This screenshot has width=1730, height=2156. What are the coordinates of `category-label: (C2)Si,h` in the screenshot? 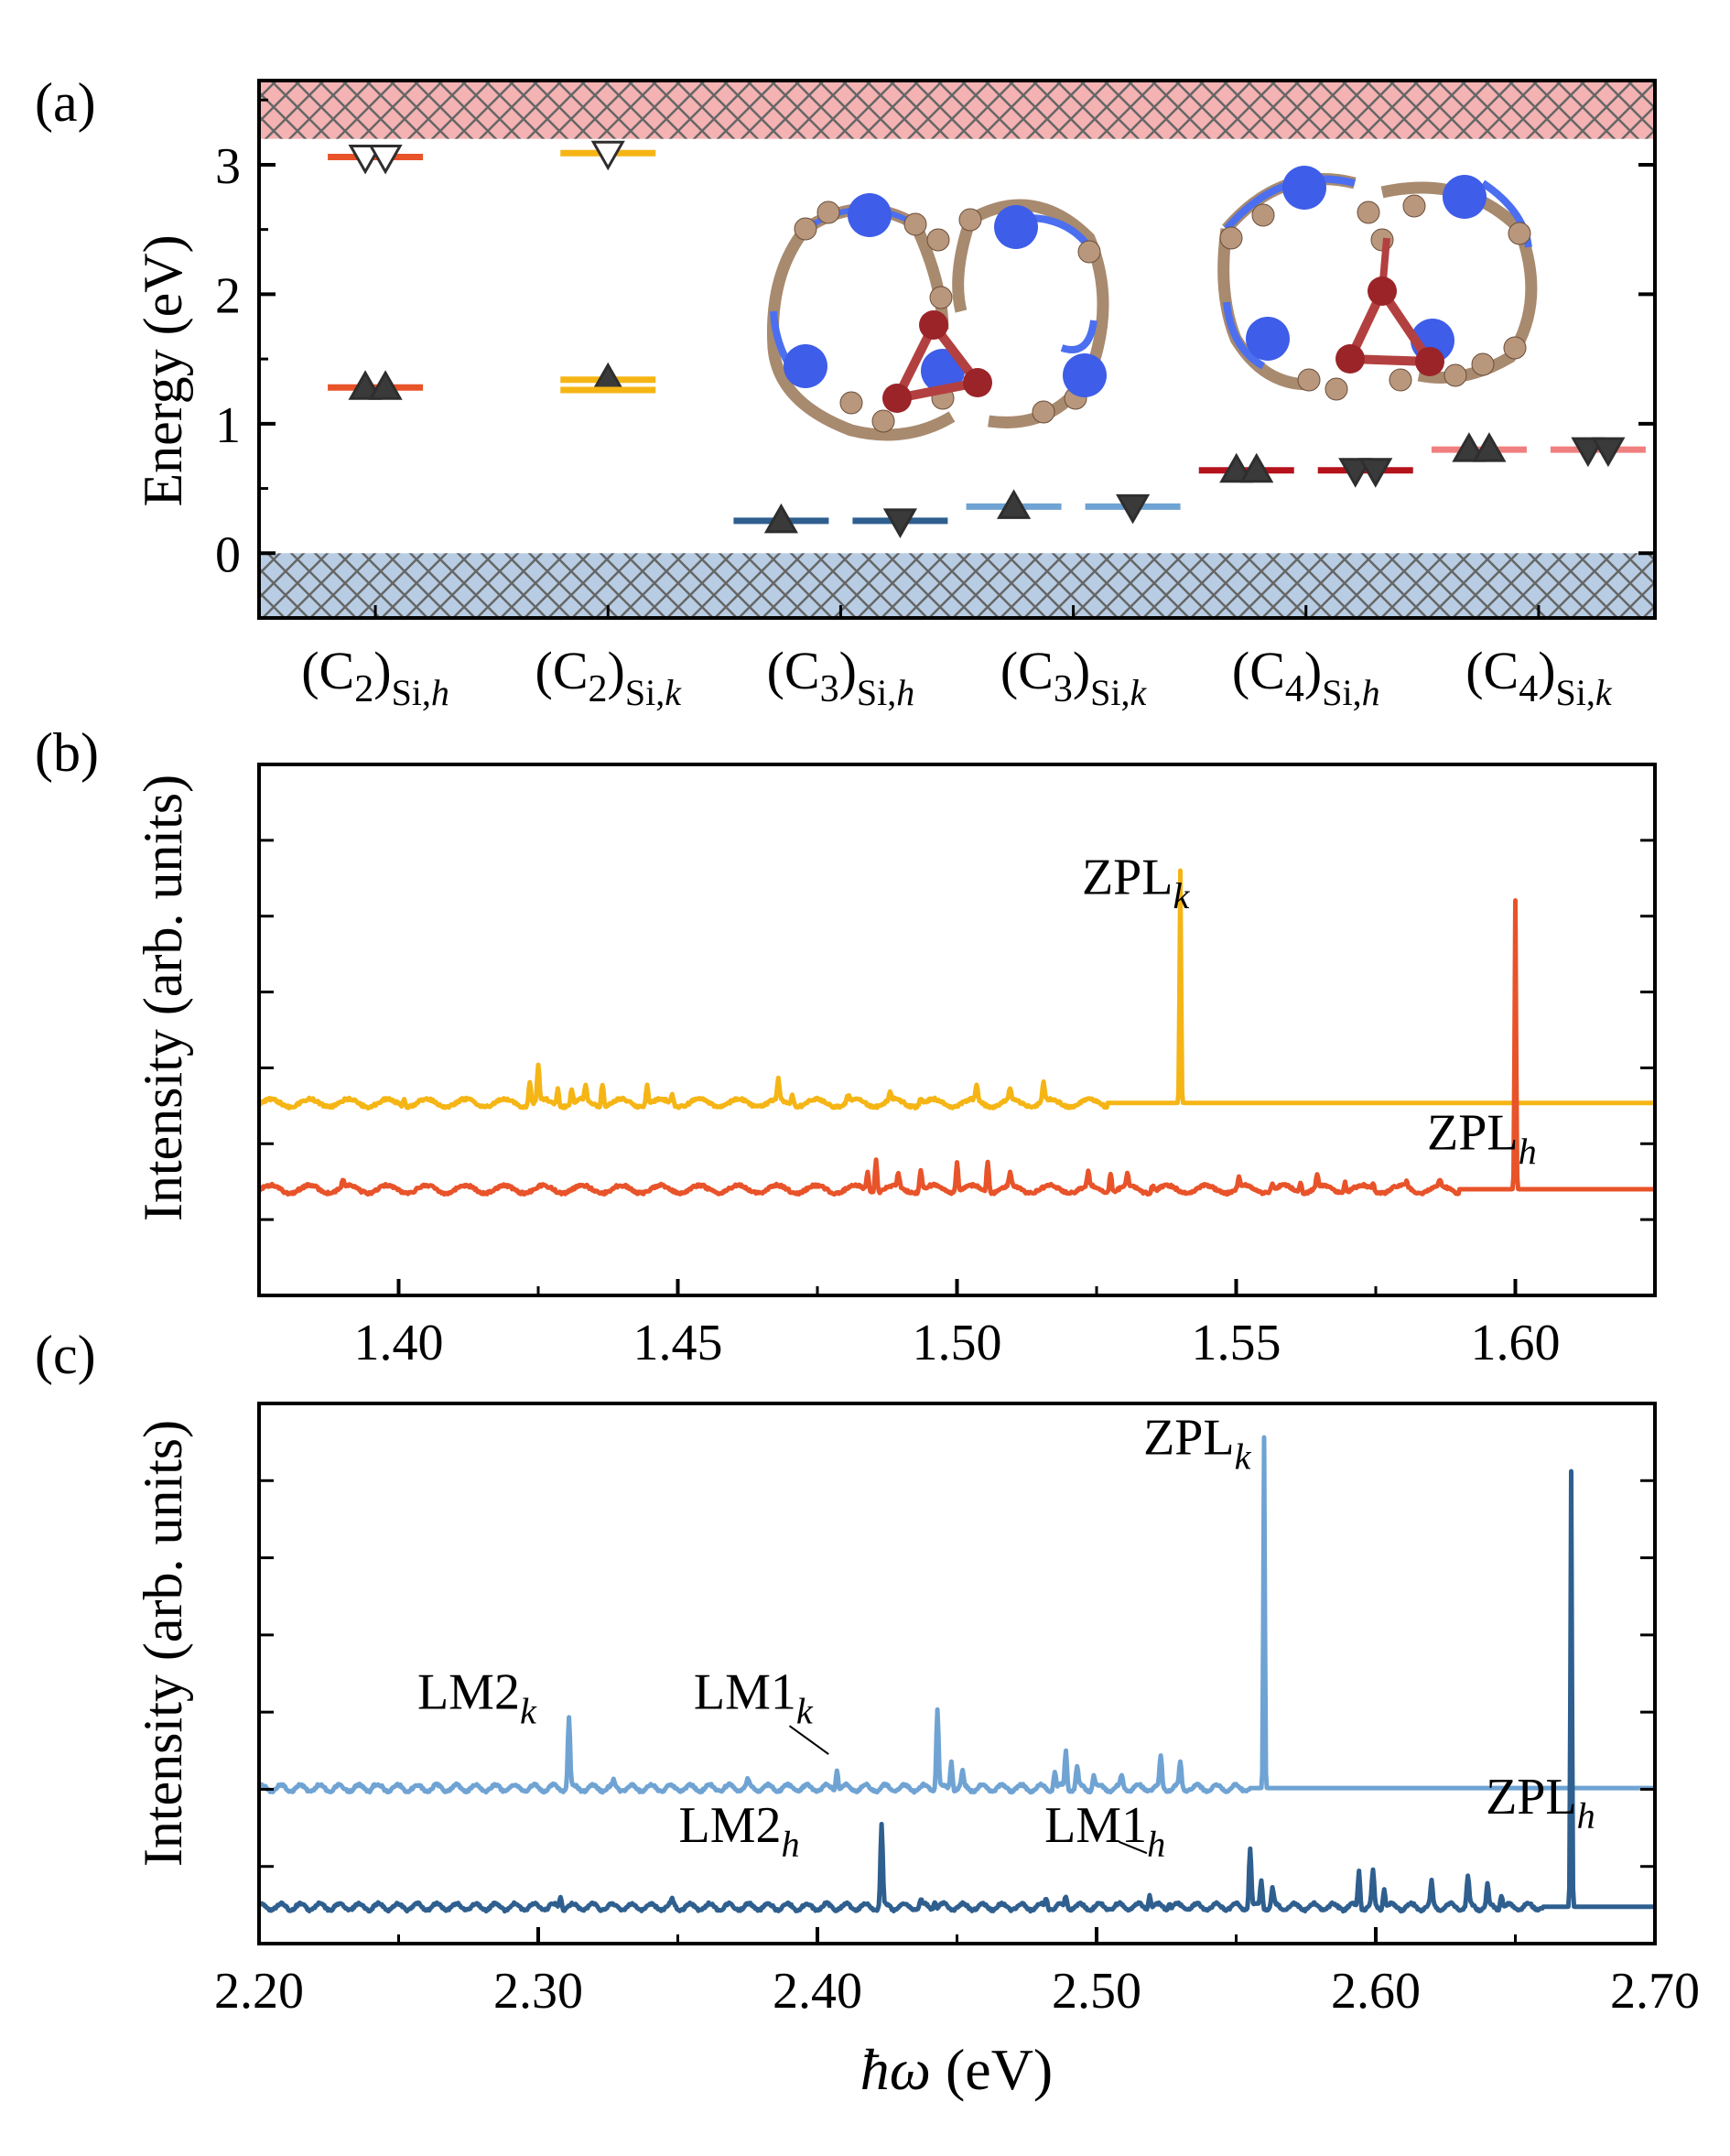 It's located at (375, 677).